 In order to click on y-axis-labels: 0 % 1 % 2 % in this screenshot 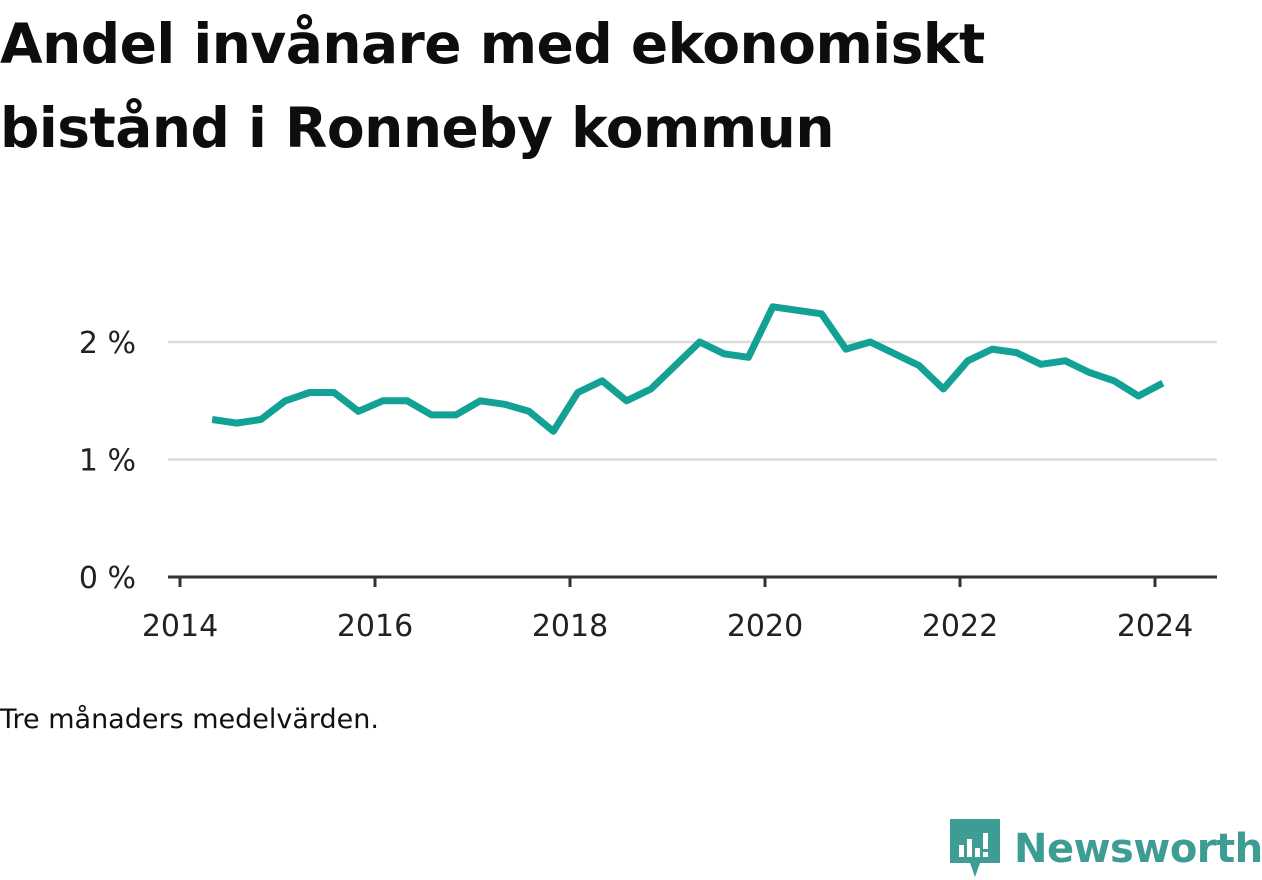, I will do `click(107, 461)`.